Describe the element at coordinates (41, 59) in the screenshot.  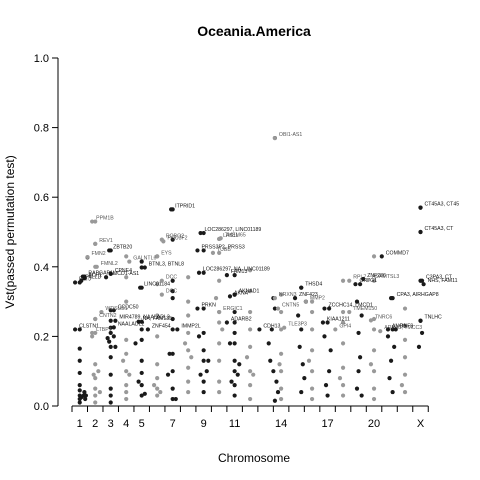
I see `y-tick-label: 1.0` at that location.